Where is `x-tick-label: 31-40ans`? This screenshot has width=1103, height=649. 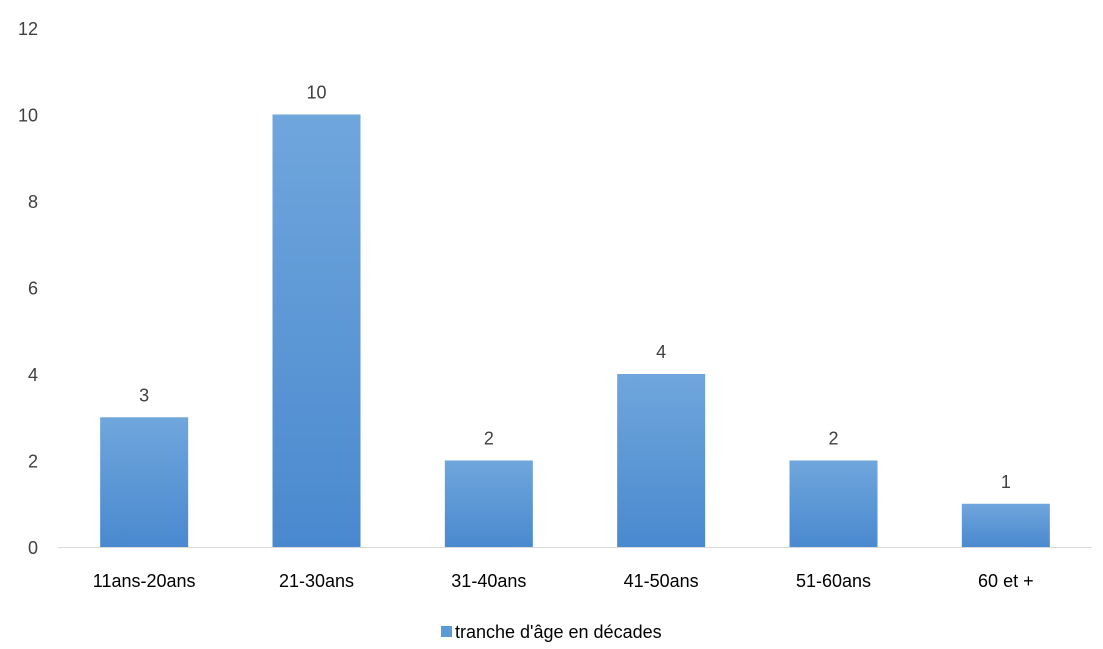 x-tick-label: 31-40ans is located at coordinates (488, 581).